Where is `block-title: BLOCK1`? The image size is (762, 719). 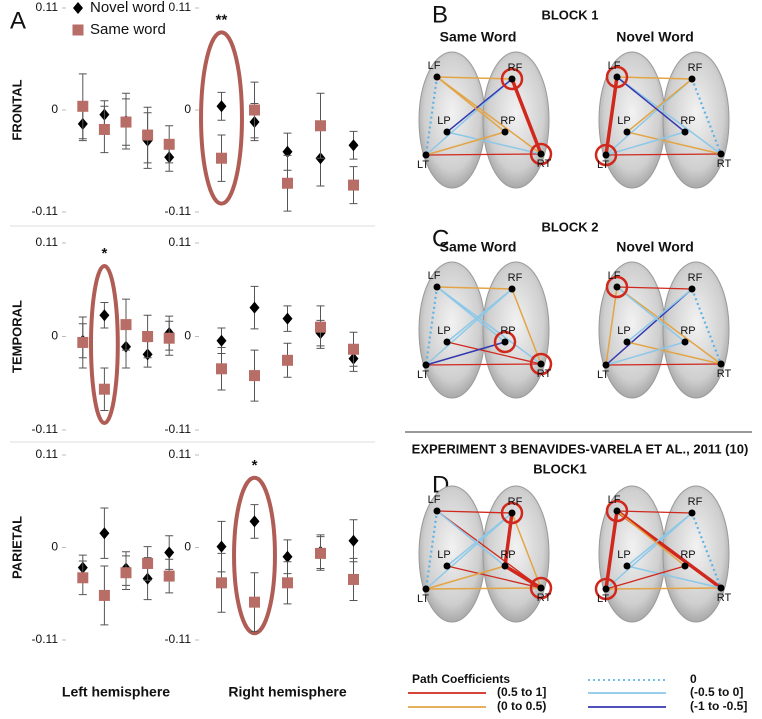
block-title: BLOCK1 is located at coordinates (559, 468).